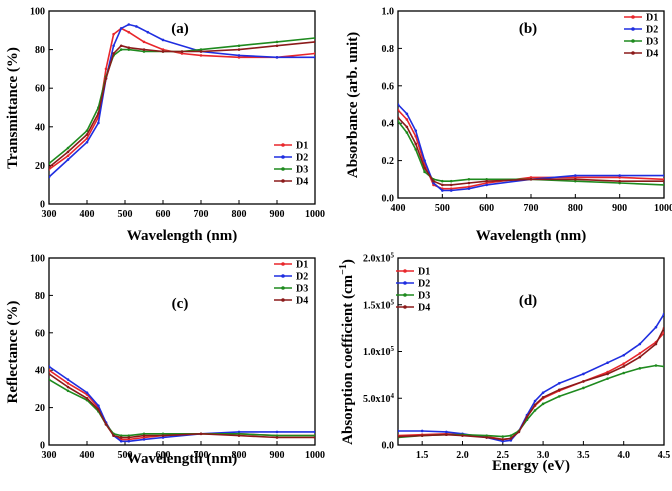 The image size is (672, 491). What do you see at coordinates (652, 42) in the screenshot?
I see `legend-label-d3: D3` at bounding box center [652, 42].